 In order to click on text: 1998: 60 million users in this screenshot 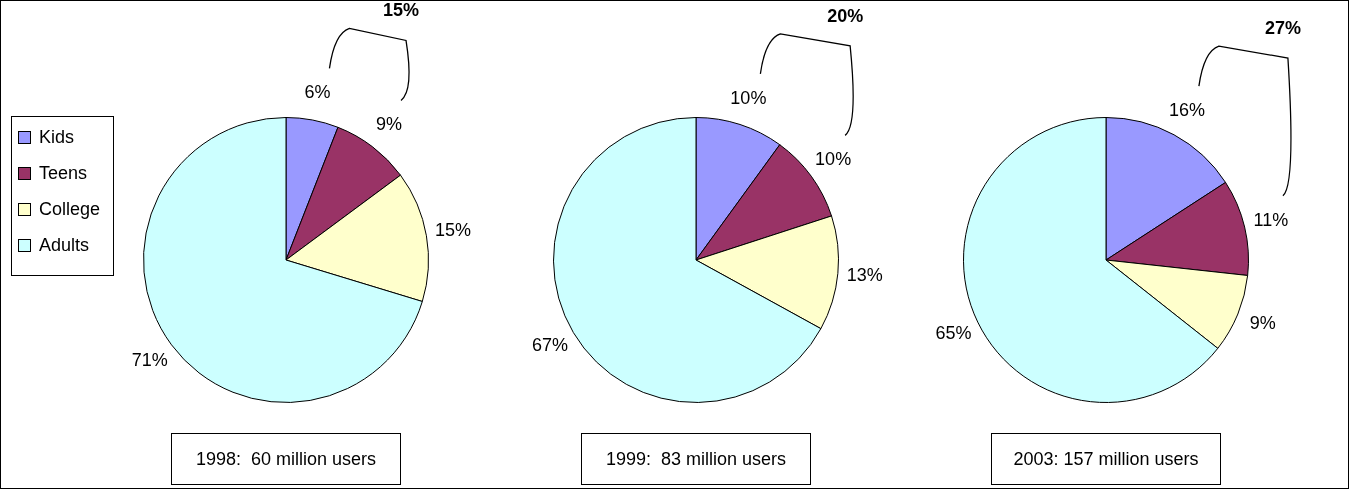, I will do `click(286, 459)`.